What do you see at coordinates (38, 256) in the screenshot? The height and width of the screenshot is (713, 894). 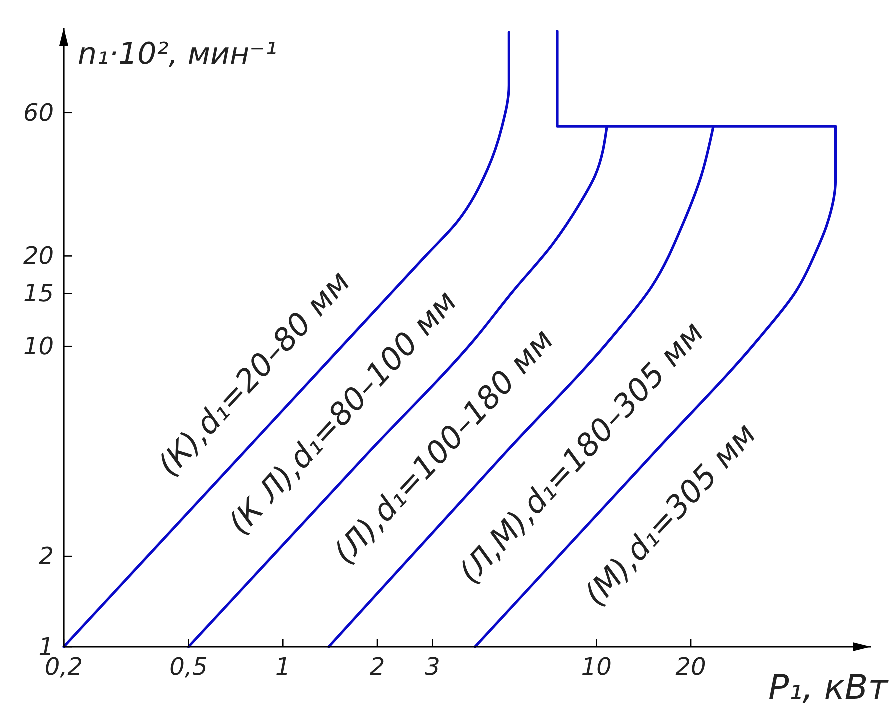 I see `y-tick-label: 20` at bounding box center [38, 256].